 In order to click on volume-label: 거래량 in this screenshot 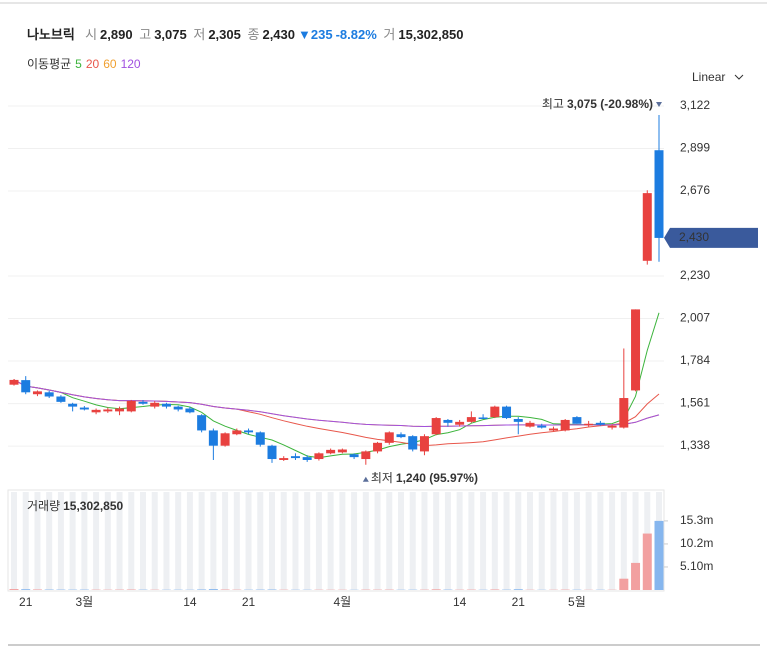, I will do `click(43, 506)`.